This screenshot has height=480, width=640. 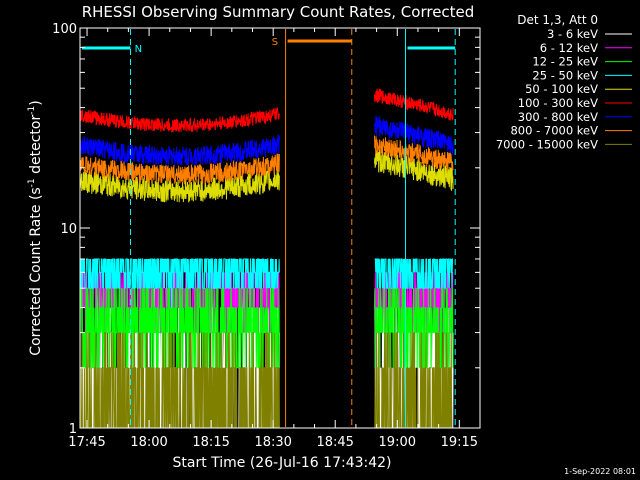 What do you see at coordinates (68, 229) in the screenshot?
I see `y-tick-label: 10` at bounding box center [68, 229].